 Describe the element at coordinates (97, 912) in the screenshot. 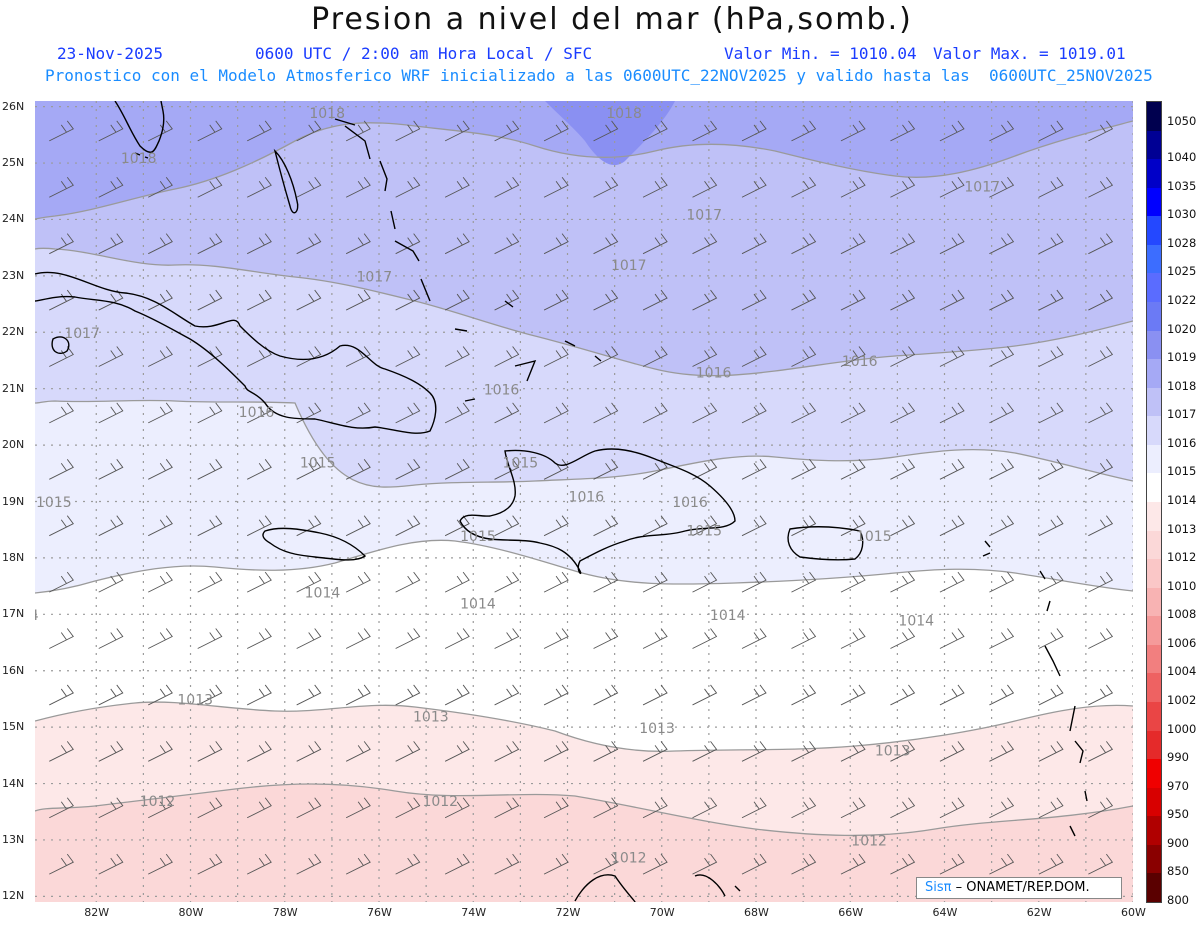

I see `longitude-label: 82W` at that location.